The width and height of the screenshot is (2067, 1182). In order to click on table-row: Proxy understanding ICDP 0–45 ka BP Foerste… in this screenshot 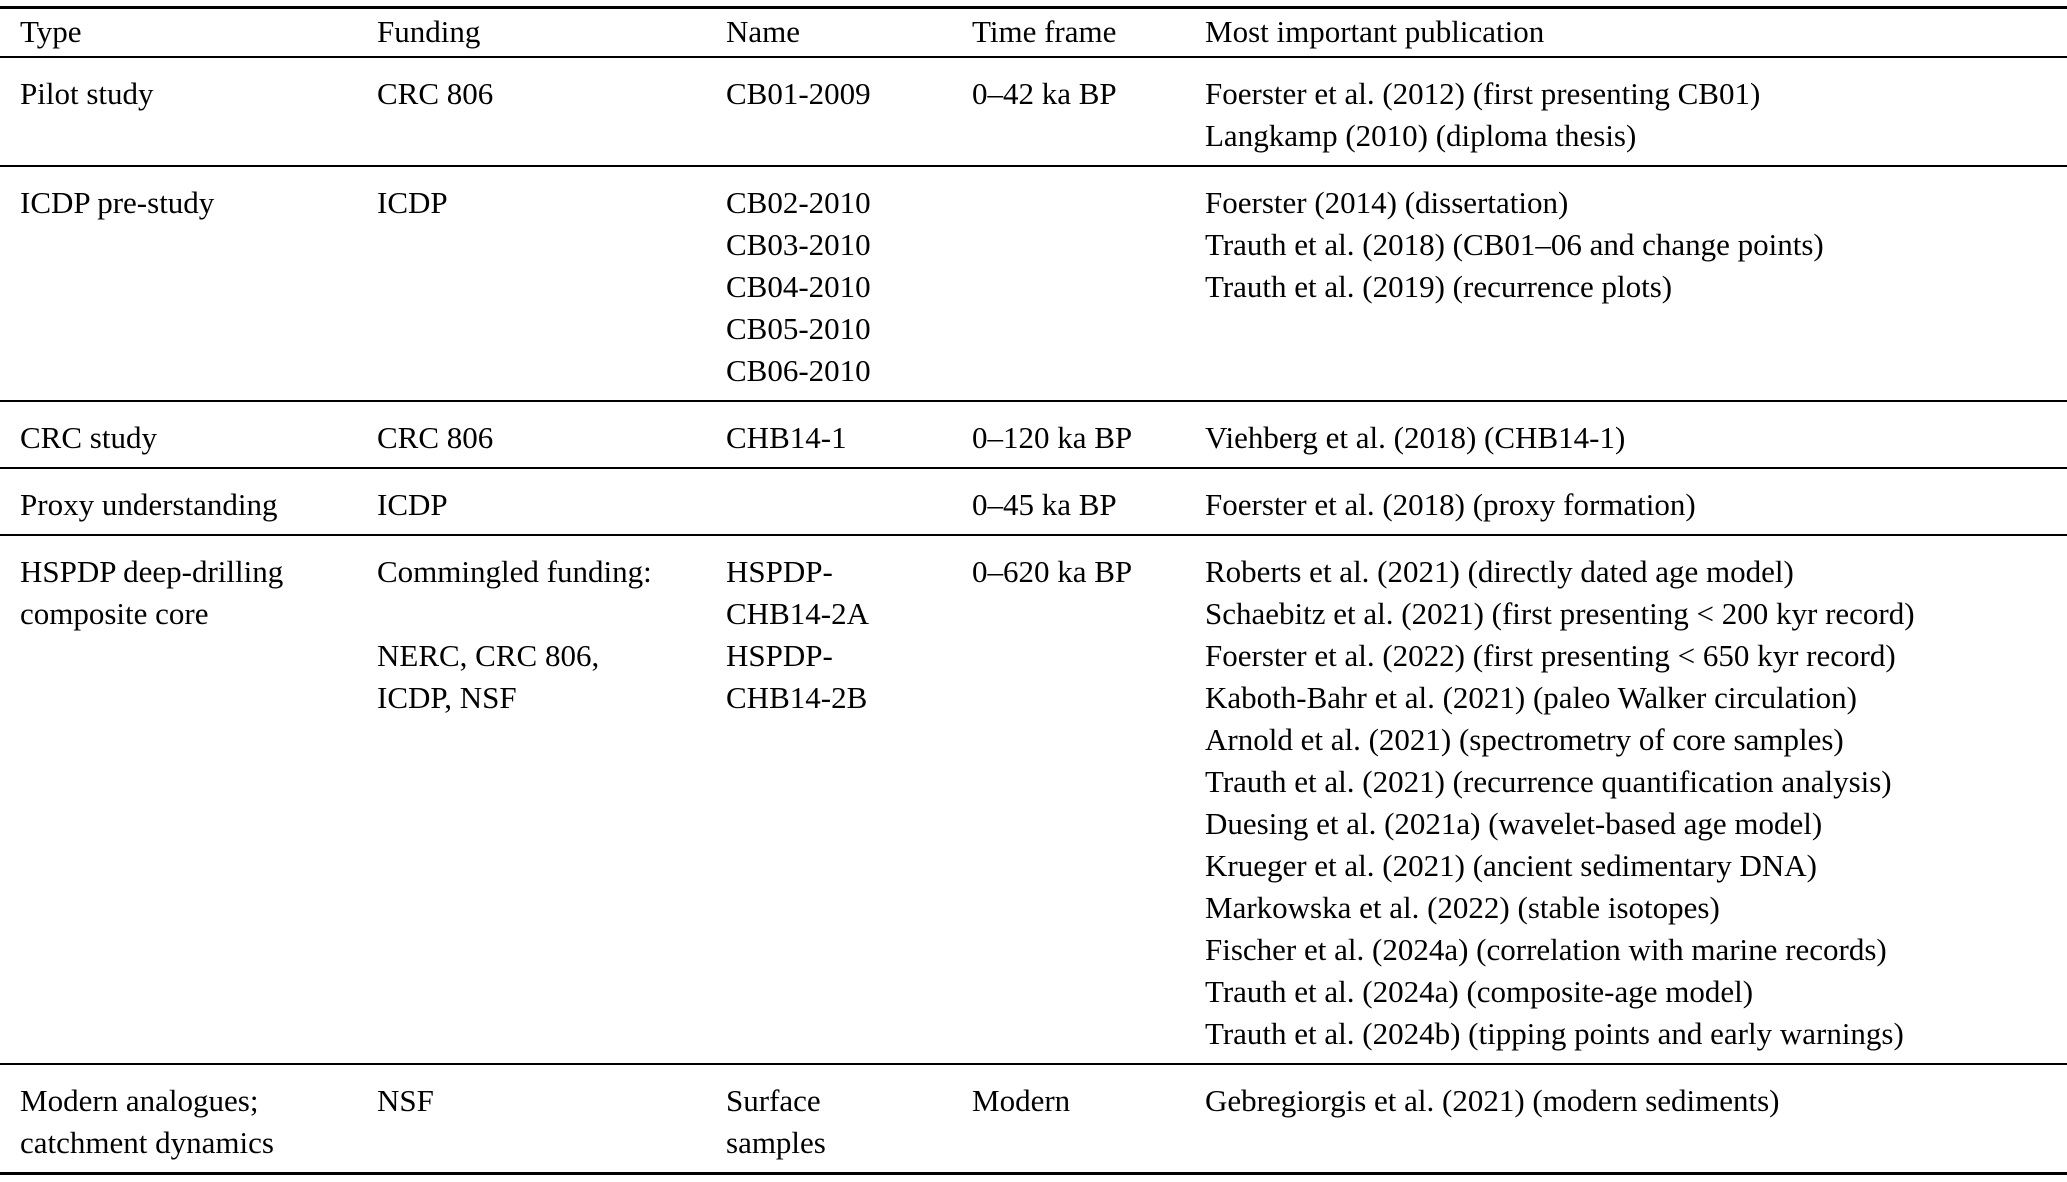, I will do `click(1033, 501)`.